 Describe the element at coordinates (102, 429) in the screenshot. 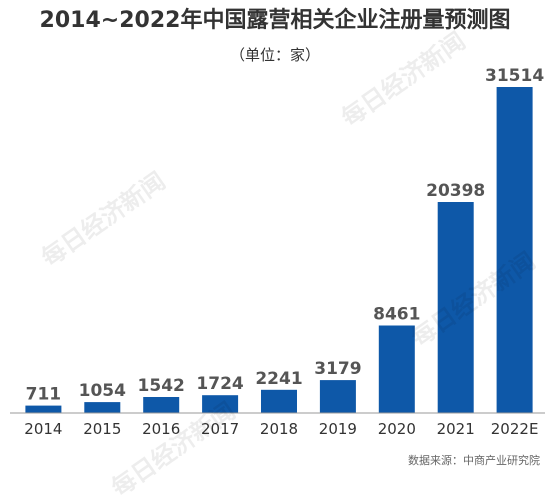

I see `x-tick-label-2015: 2015` at that location.